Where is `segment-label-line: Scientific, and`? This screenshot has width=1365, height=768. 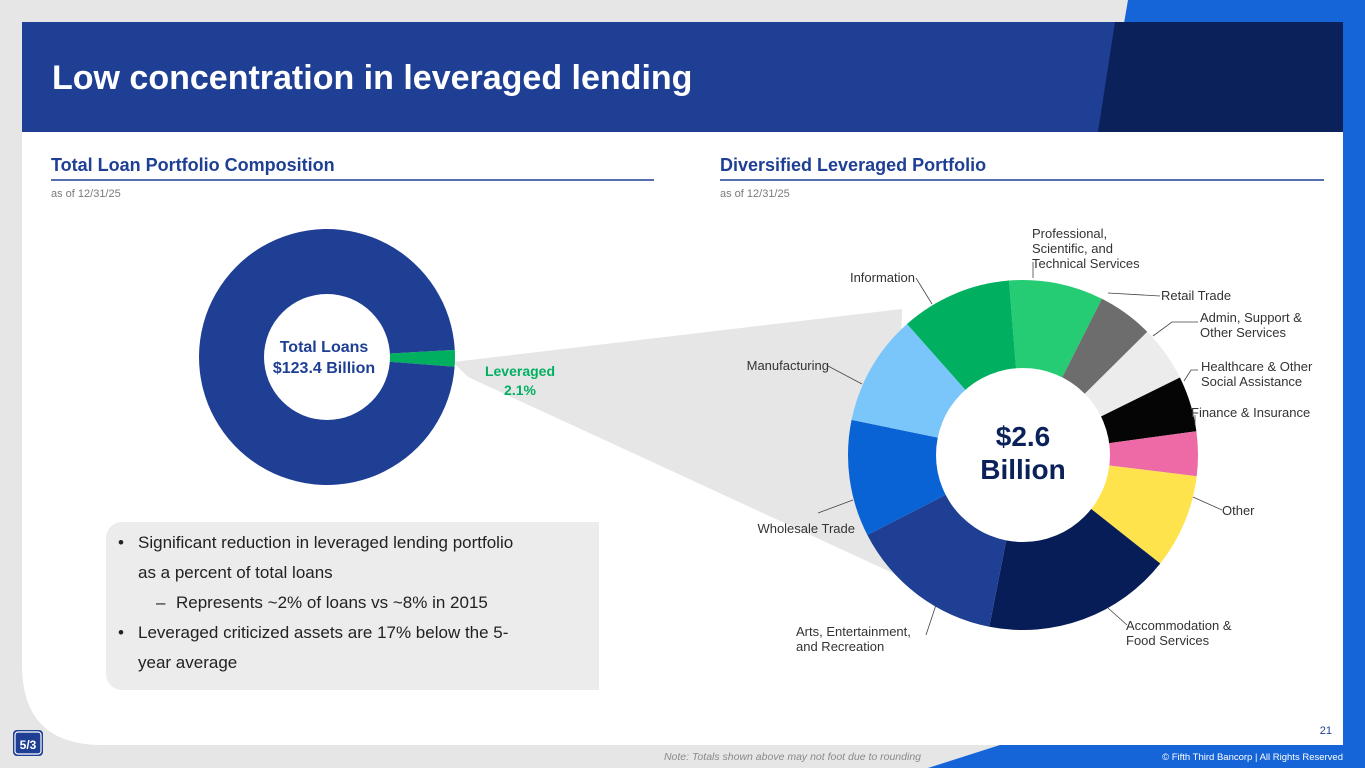
segment-label-line: Scientific, and is located at coordinates (1072, 248).